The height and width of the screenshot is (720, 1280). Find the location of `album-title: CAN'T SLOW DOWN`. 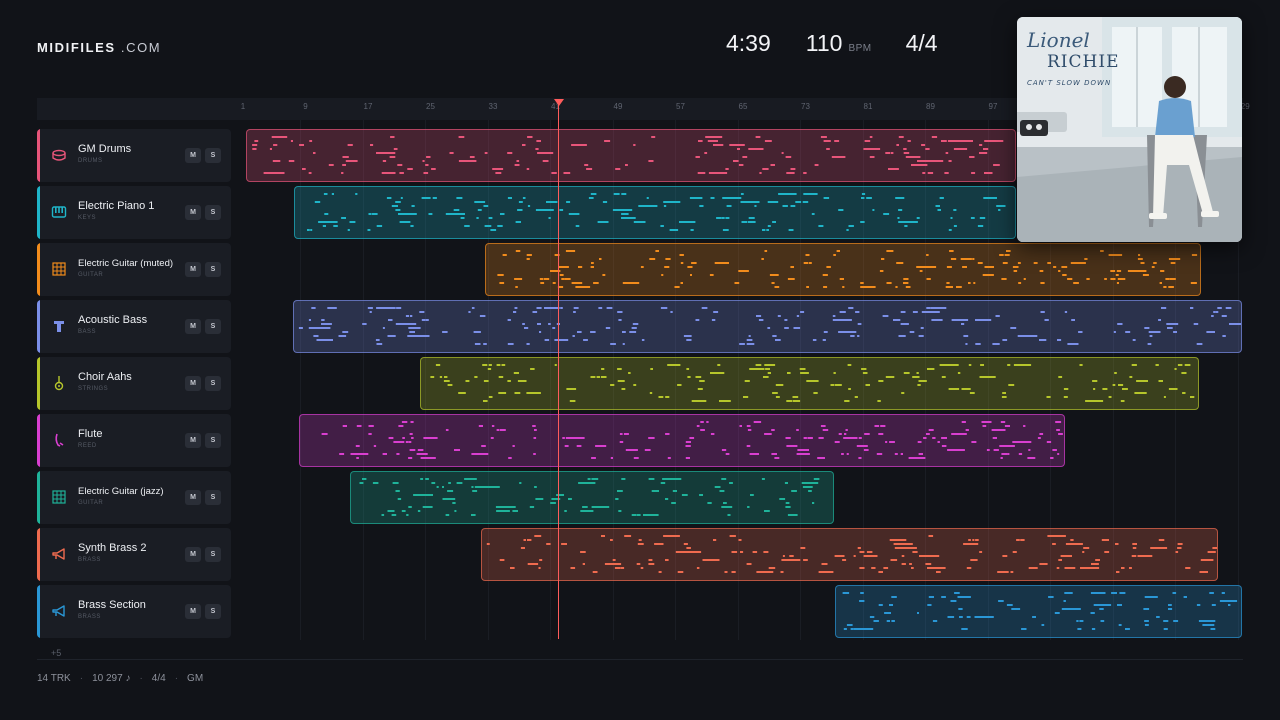

album-title: CAN'T SLOW DOWN is located at coordinates (1069, 83).